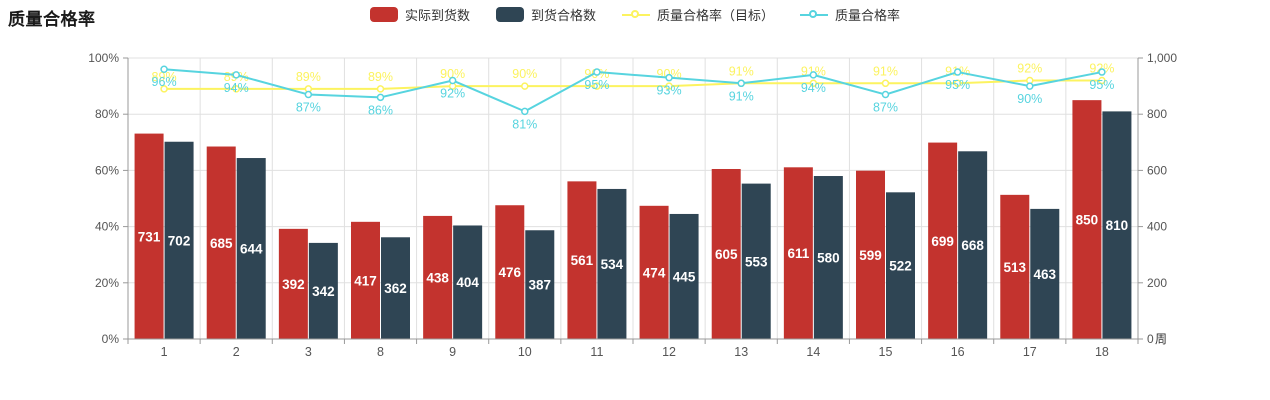  Describe the element at coordinates (597, 86) in the screenshot. I see `line-point-质量合格率（目标）-11` at that location.